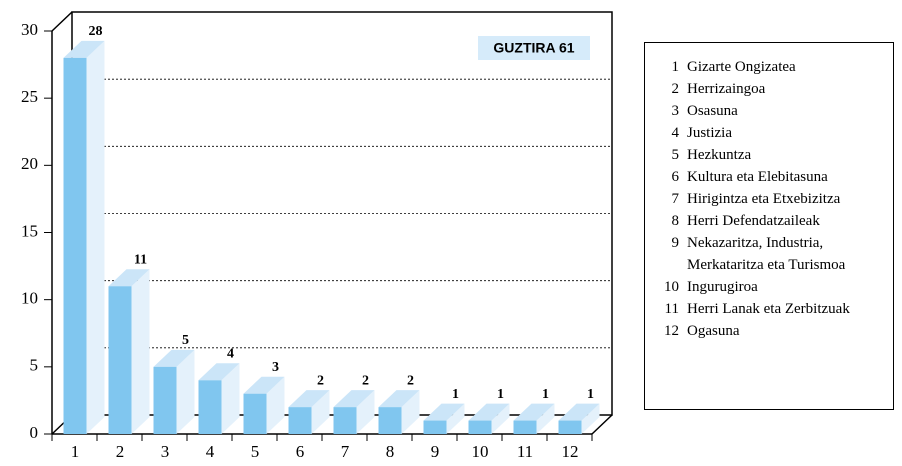 This screenshot has height=466, width=902. What do you see at coordinates (769, 155) in the screenshot?
I see `legend-item: 5 Hezkuntza` at bounding box center [769, 155].